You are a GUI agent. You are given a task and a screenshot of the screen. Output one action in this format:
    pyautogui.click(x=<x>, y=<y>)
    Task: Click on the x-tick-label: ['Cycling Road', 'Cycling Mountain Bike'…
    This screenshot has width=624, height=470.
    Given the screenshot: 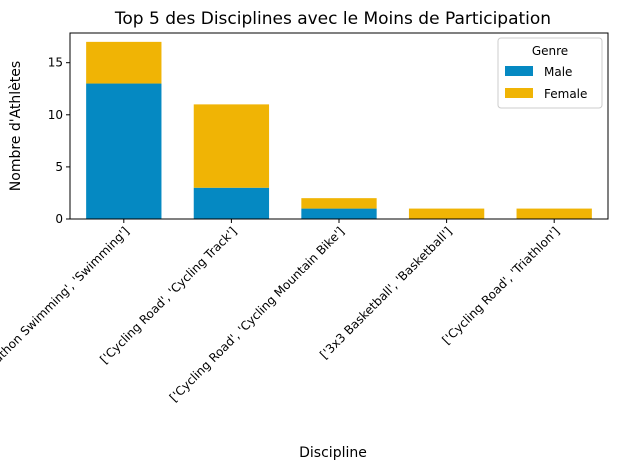 What is the action you would take?
    pyautogui.click(x=257, y=314)
    